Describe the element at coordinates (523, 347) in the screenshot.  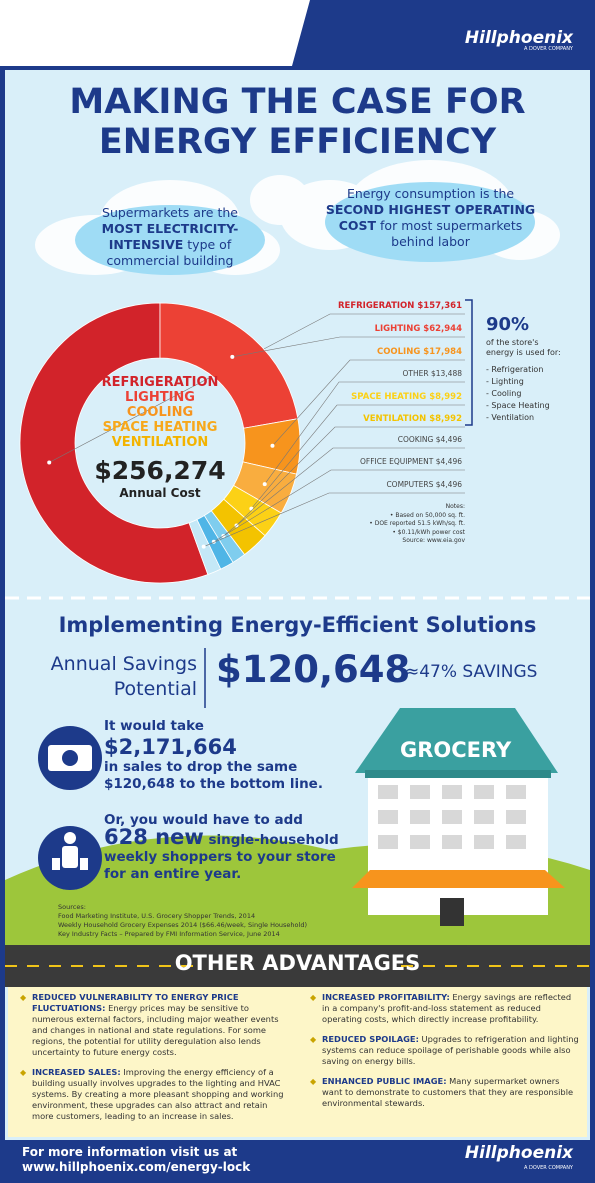
I see `share-caption: of the store's energy is used for:` at that location.